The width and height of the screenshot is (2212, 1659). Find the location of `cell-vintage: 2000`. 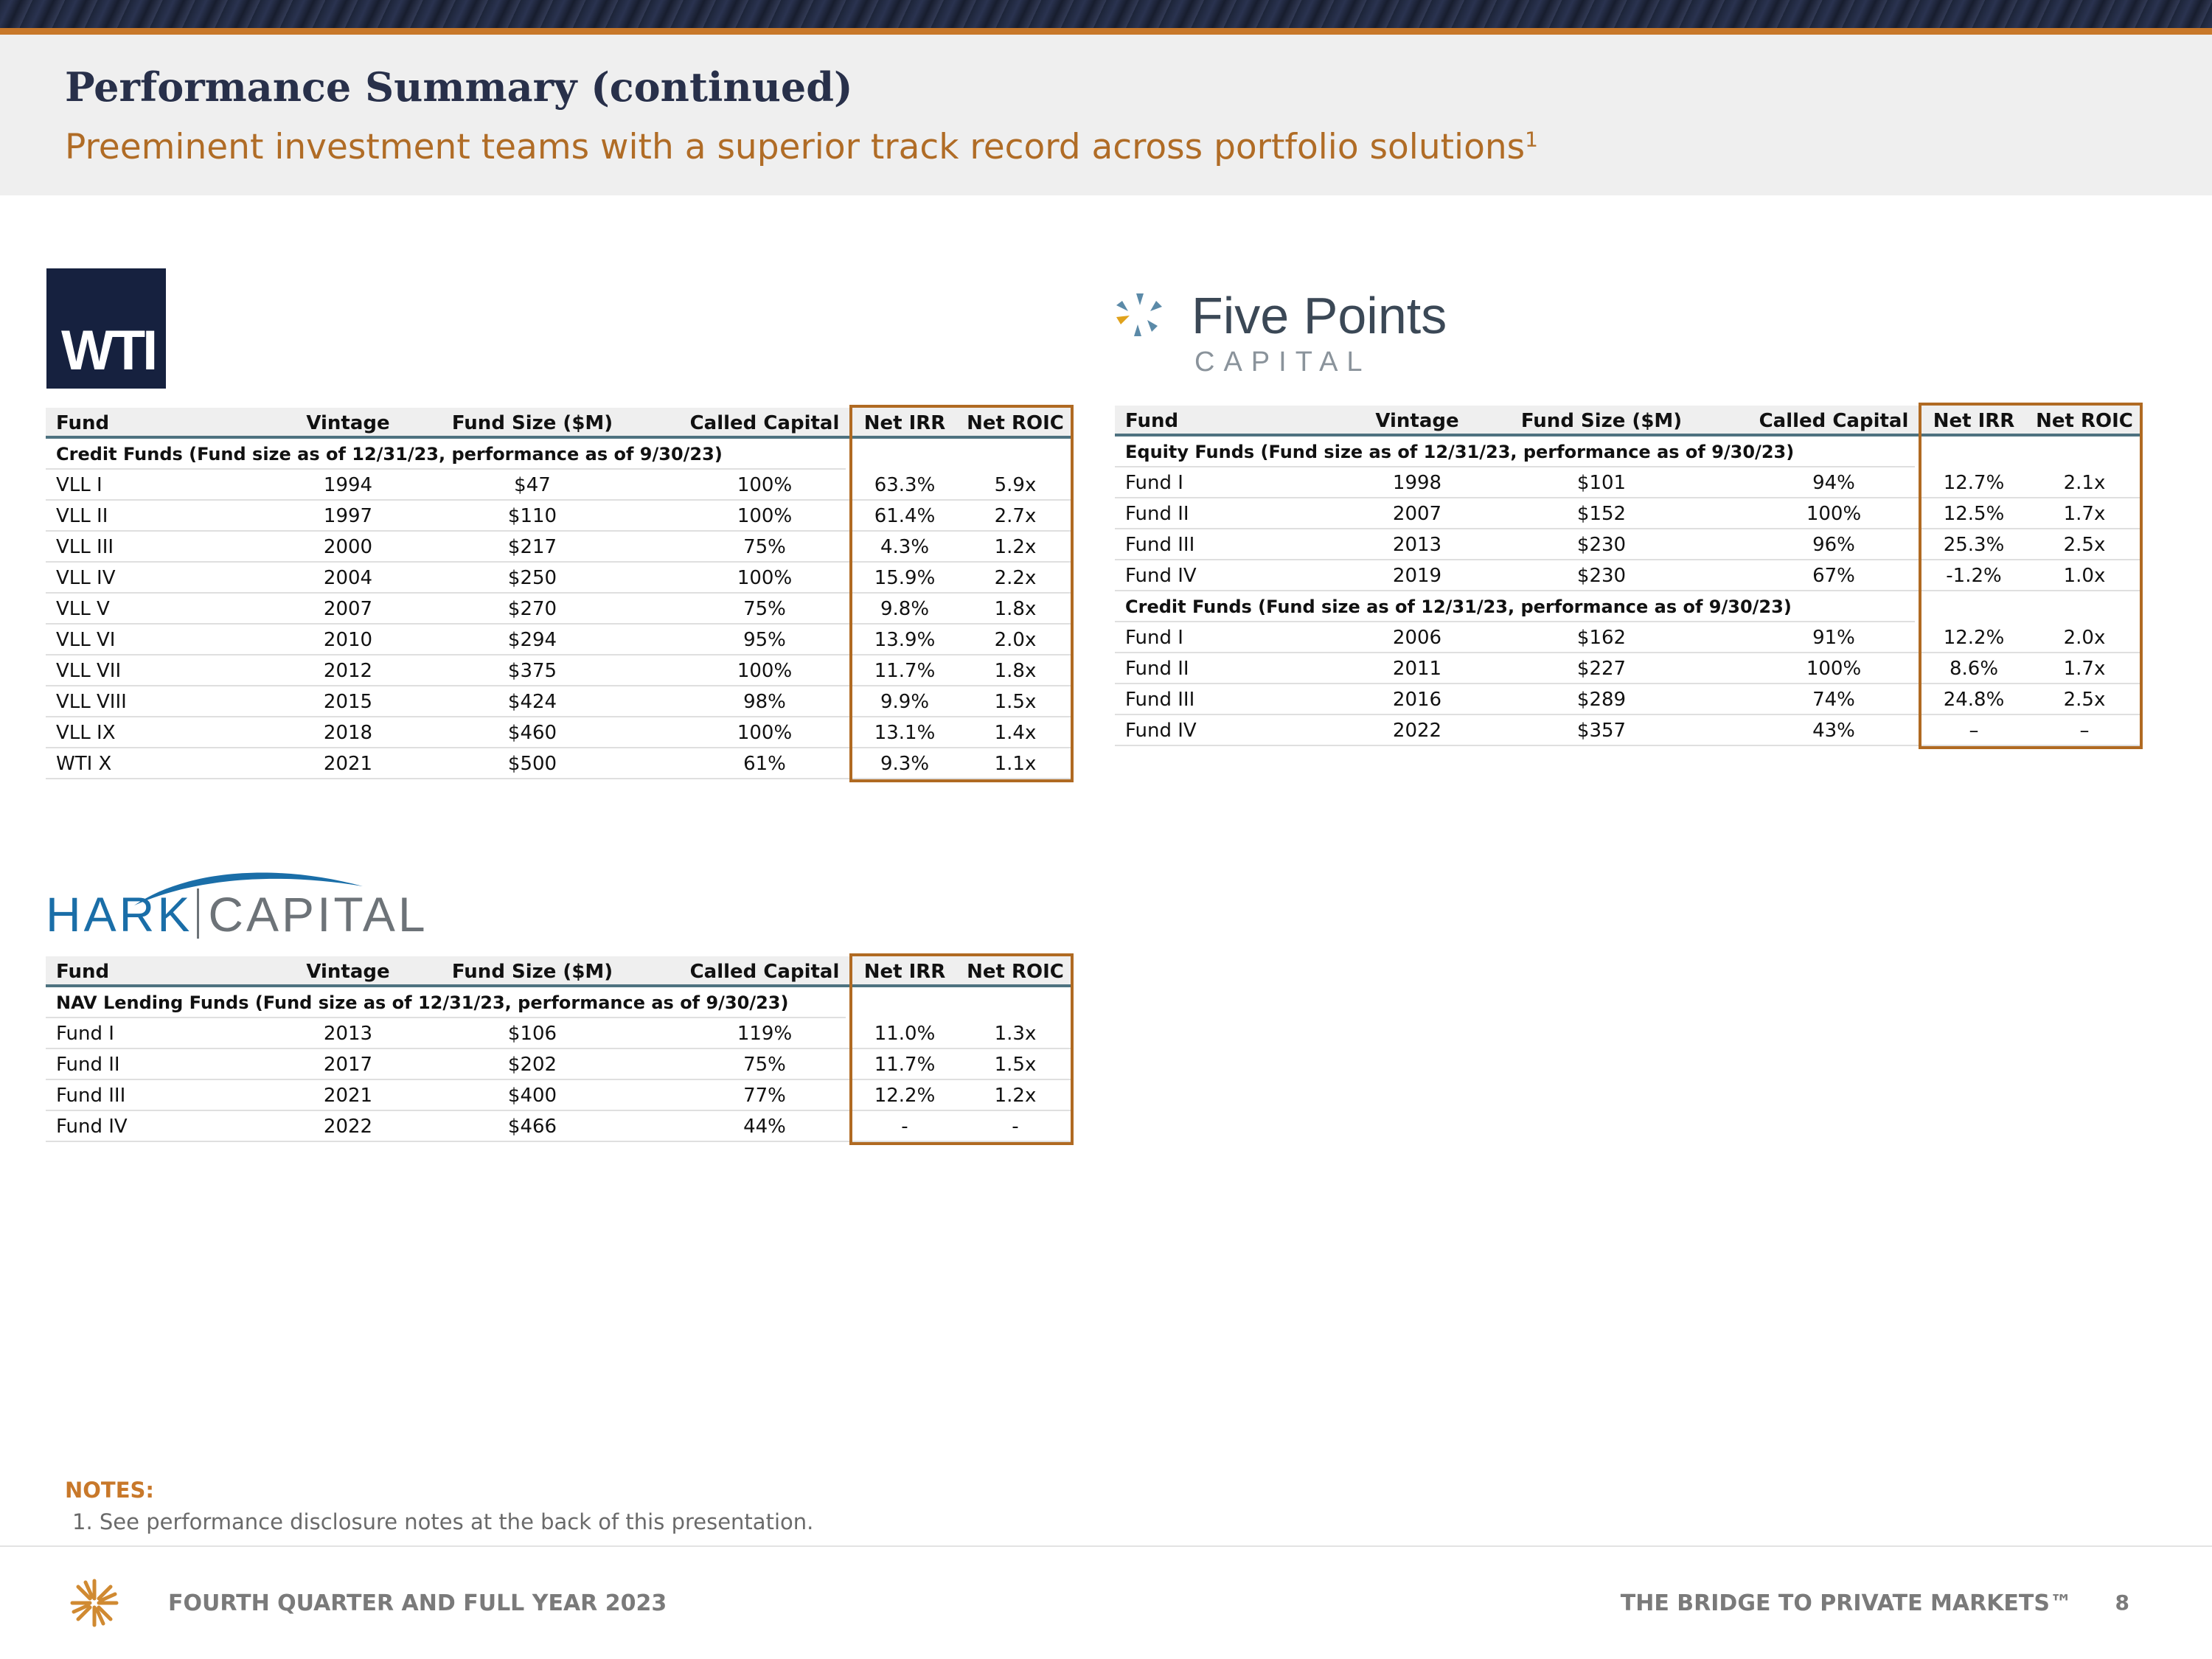

cell-vintage: 2000 is located at coordinates (348, 547).